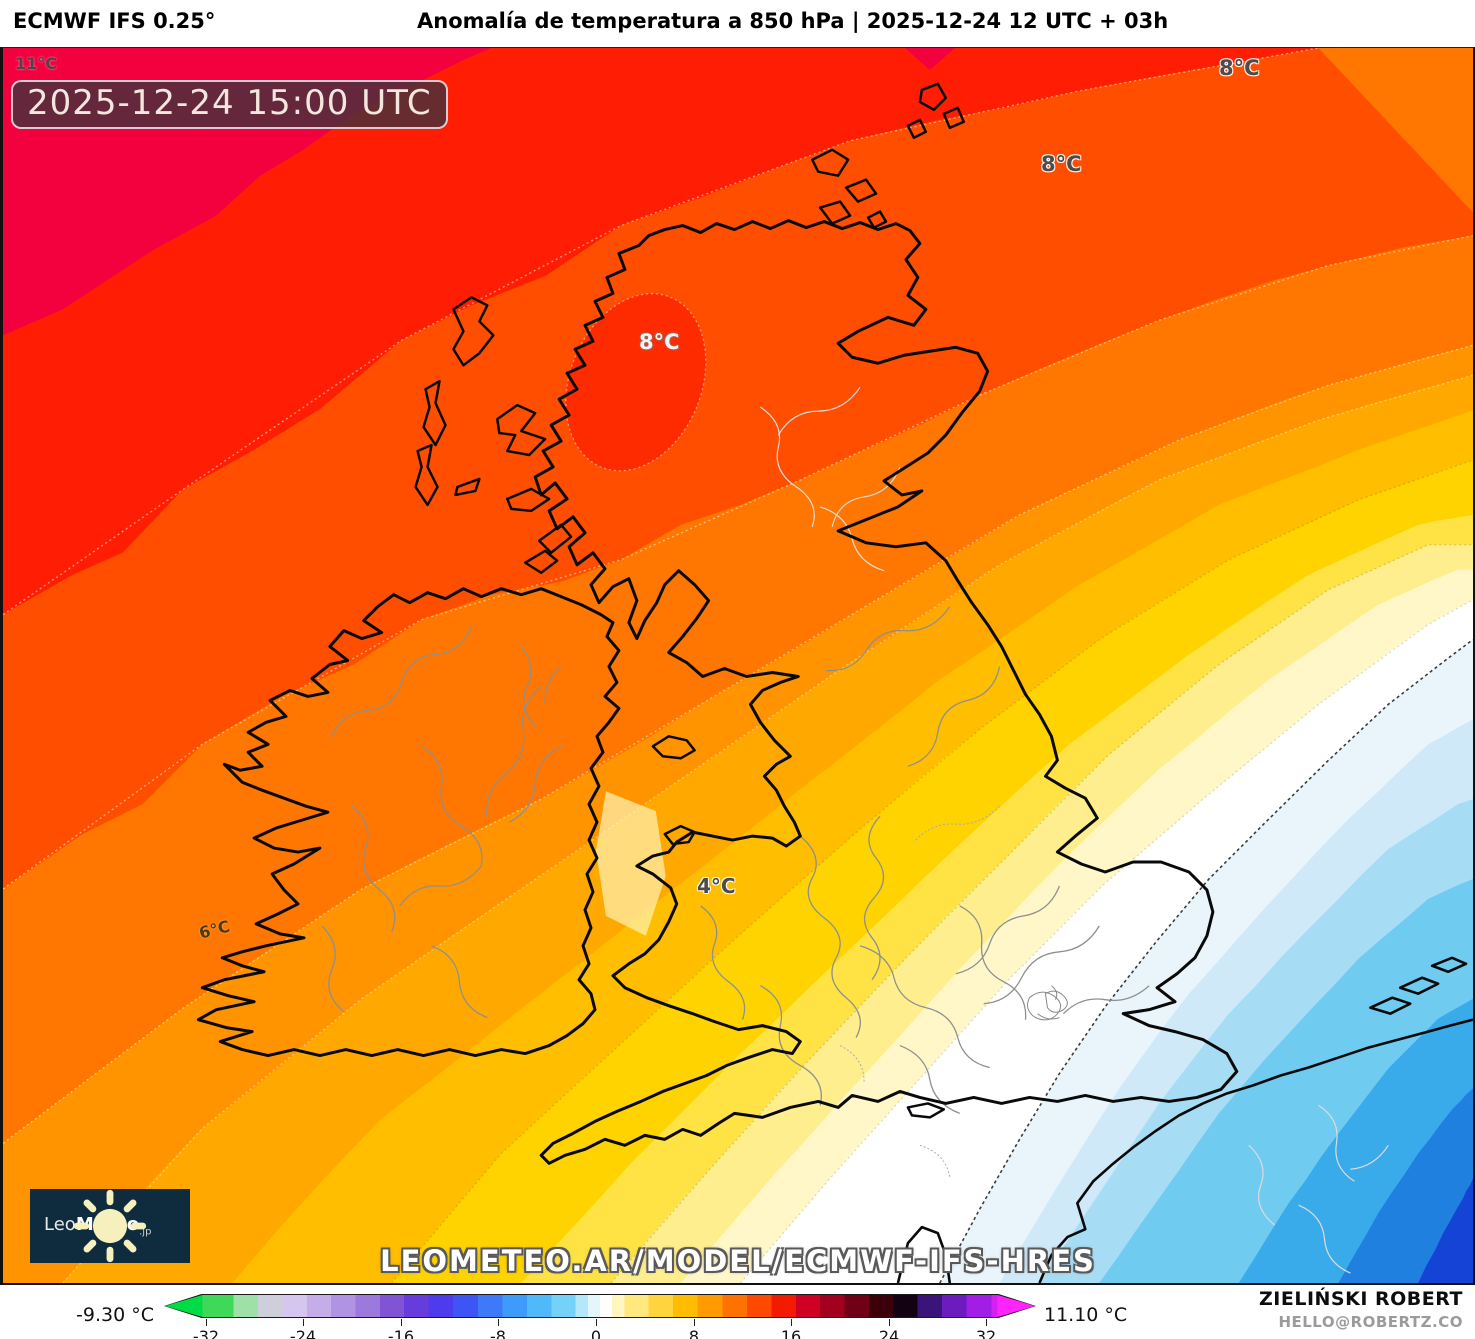  I want to click on anomaly-label-8c-east: 8°C, so click(1061, 164).